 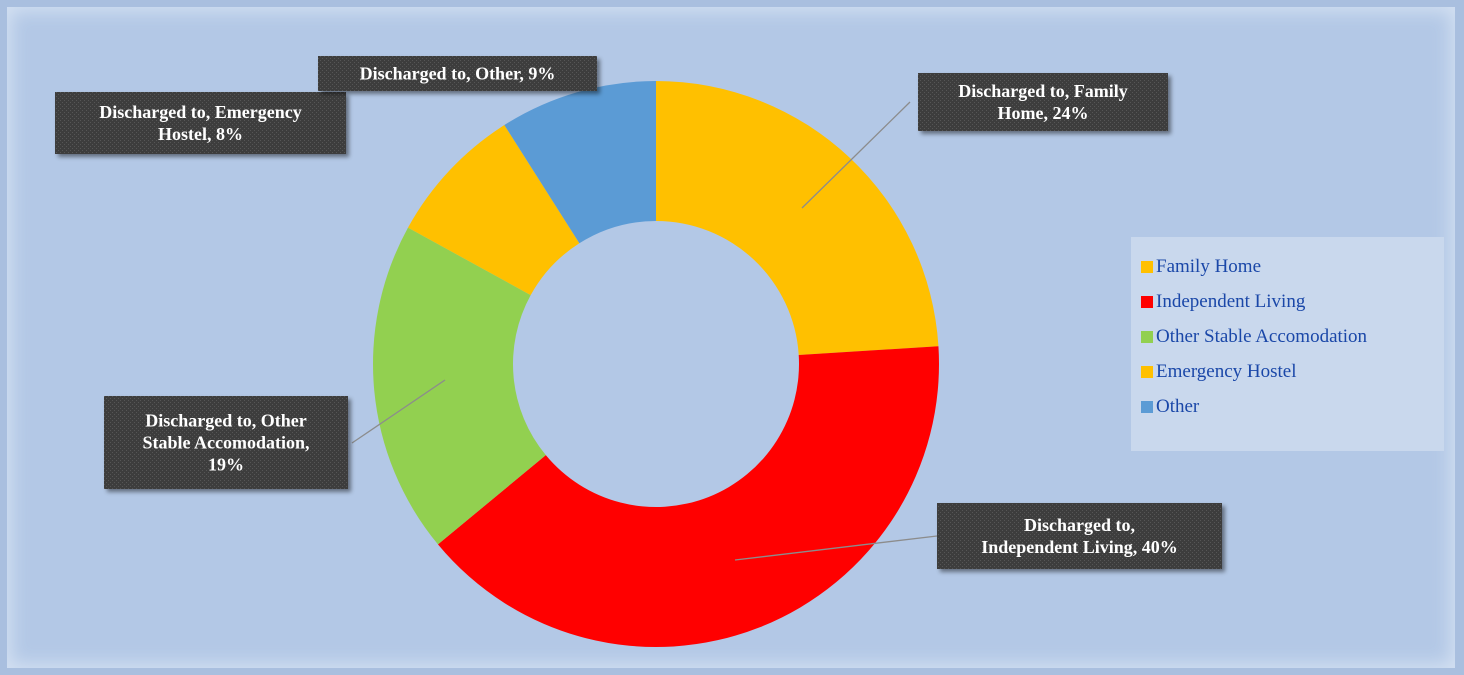 What do you see at coordinates (1209, 266) in the screenshot?
I see `legend-label: Family Home` at bounding box center [1209, 266].